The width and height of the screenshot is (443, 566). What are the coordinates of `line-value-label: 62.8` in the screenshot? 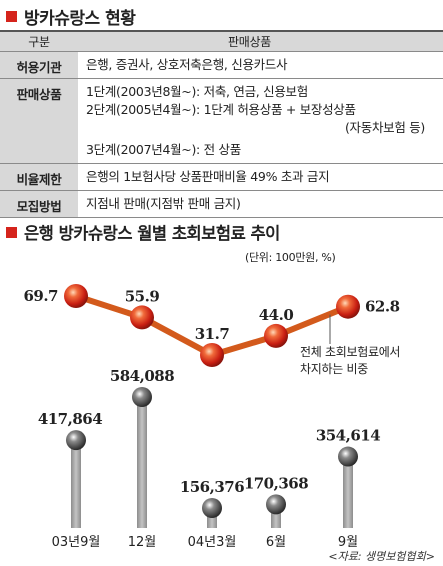 It's located at (382, 307).